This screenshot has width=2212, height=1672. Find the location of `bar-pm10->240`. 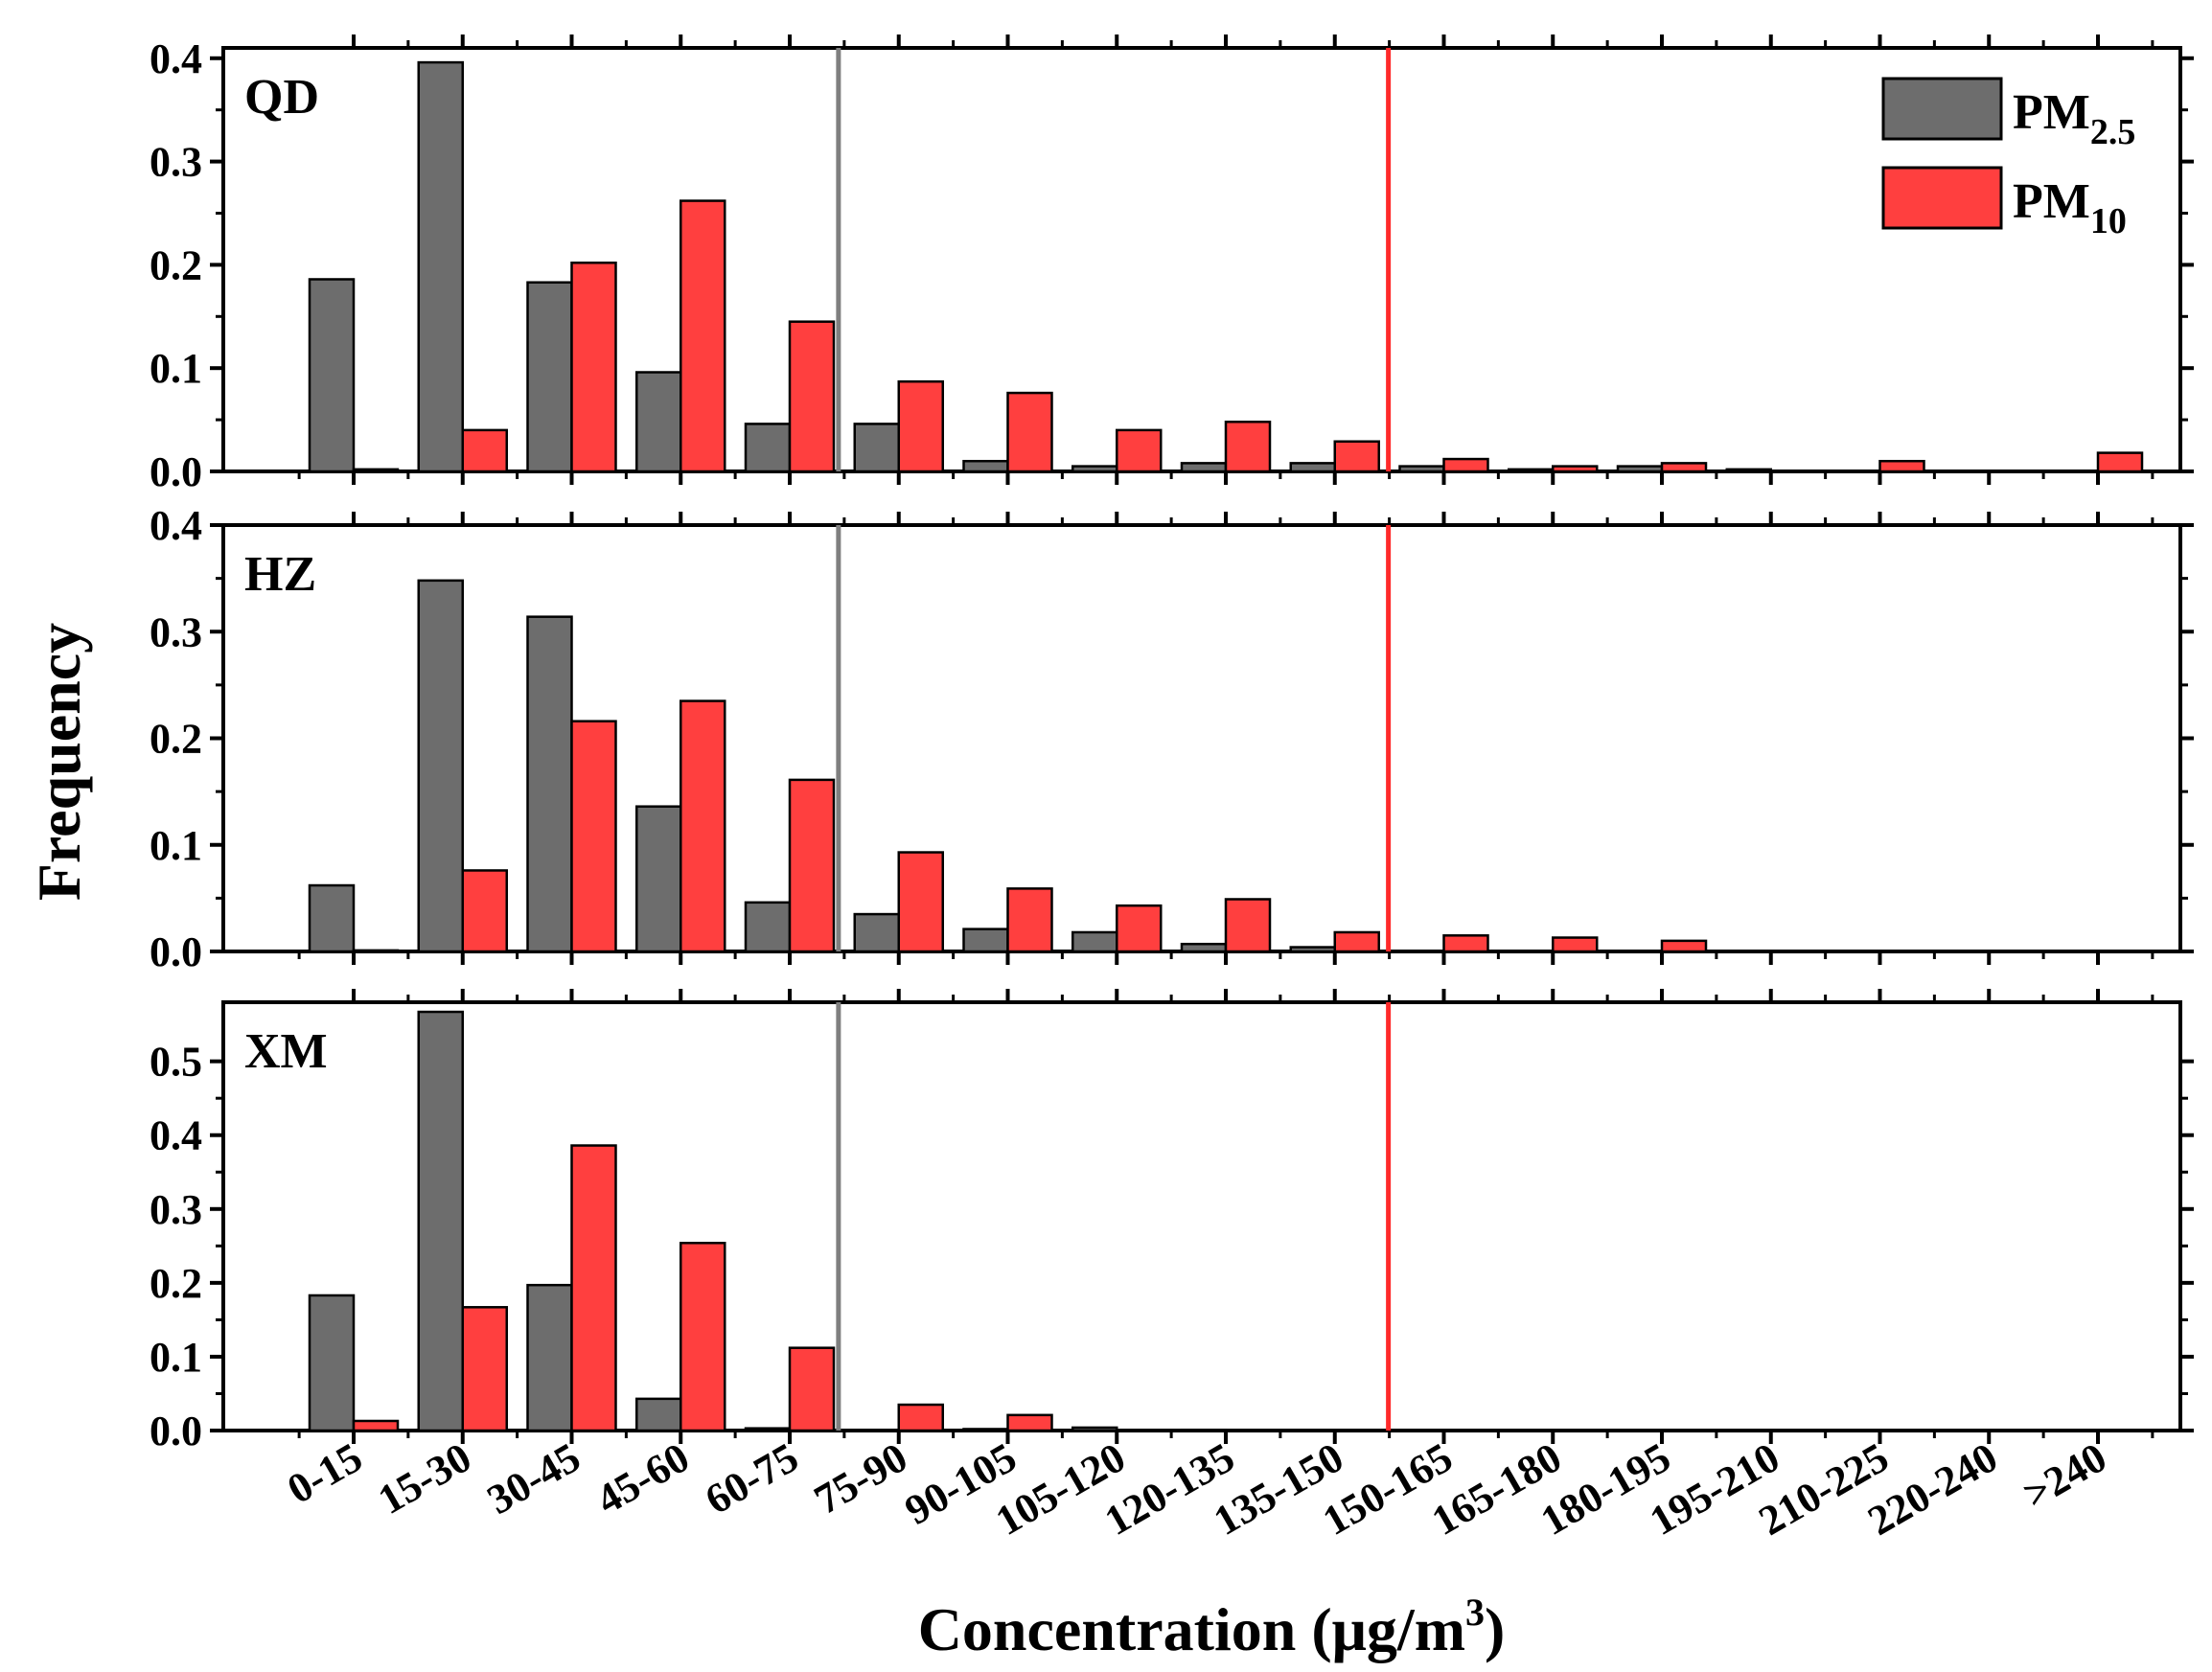

bar-pm10->240 is located at coordinates (2120, 462).